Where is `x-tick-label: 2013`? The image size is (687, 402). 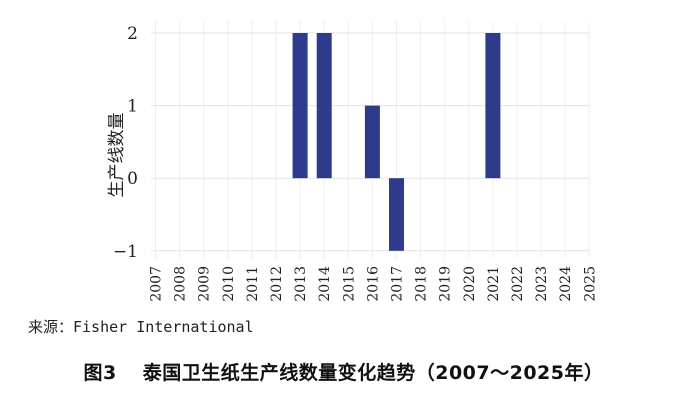 x-tick-label: 2013 is located at coordinates (301, 284).